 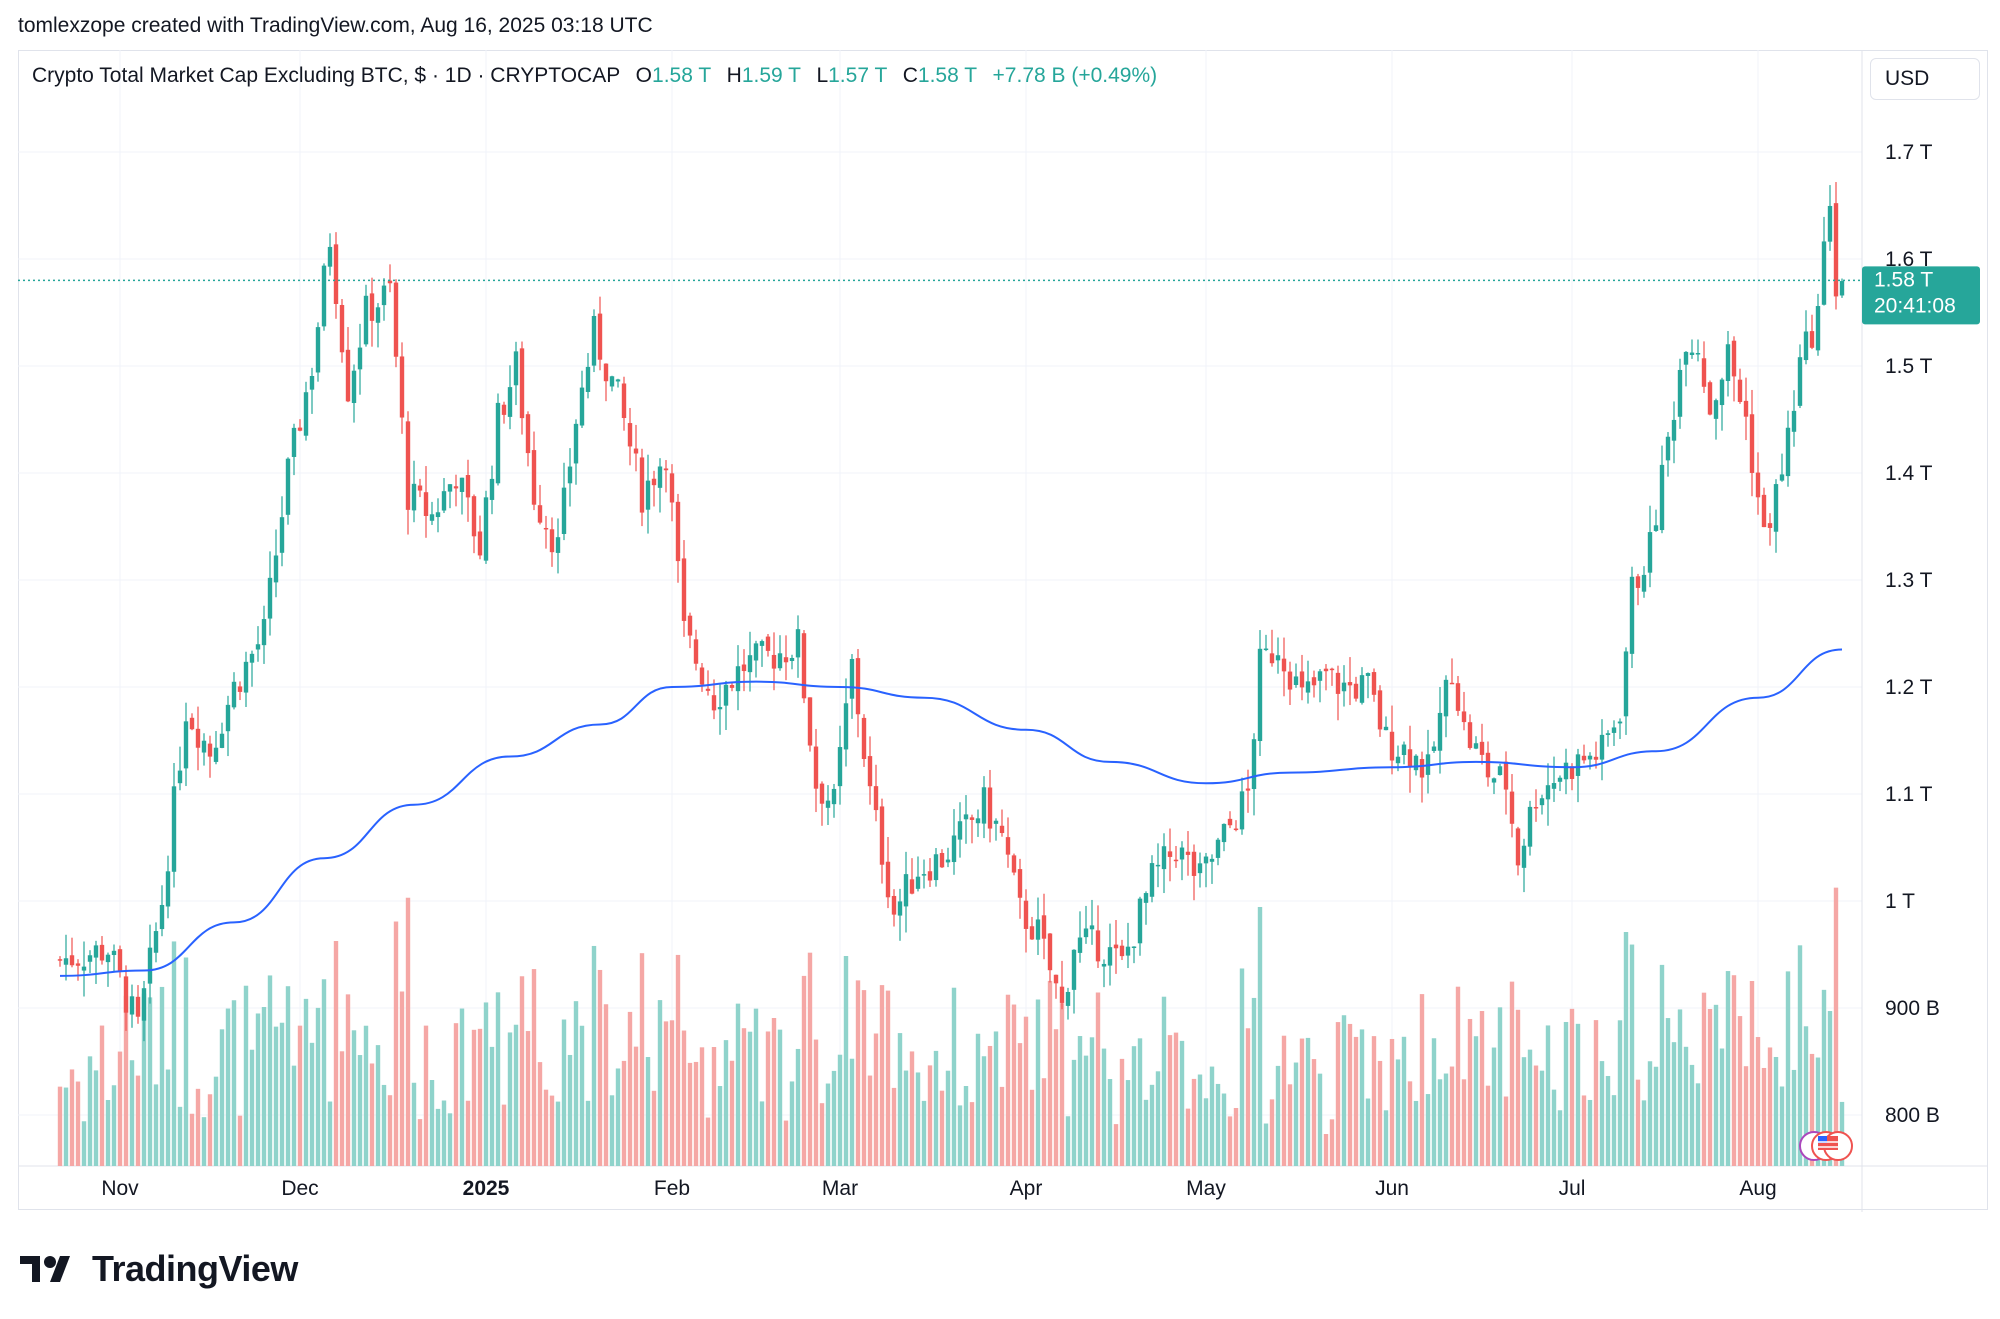 I want to click on tradingview-logo-icon, so click(x=45, y=1269).